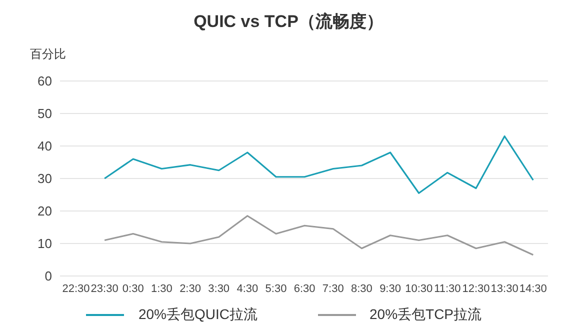  What do you see at coordinates (247, 288) in the screenshot?
I see `x-tick-label: 4:30` at bounding box center [247, 288].